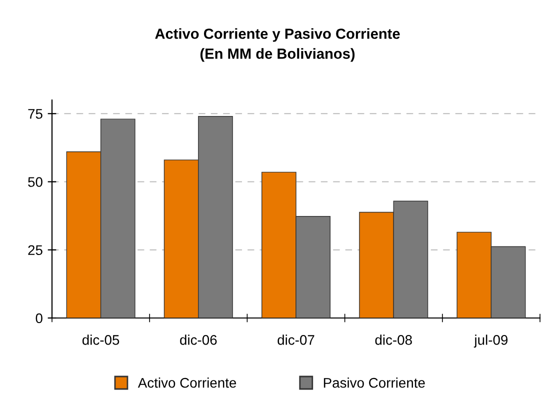 The width and height of the screenshot is (555, 403). Describe the element at coordinates (393, 339) in the screenshot. I see `x-tick-label: dic-08` at that location.